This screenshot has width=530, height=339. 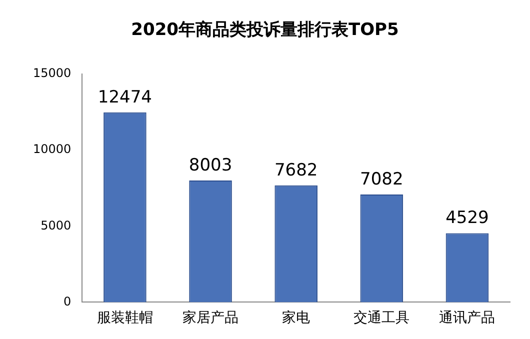 I want to click on x-tick-label: 通讯产品, so click(x=467, y=318).